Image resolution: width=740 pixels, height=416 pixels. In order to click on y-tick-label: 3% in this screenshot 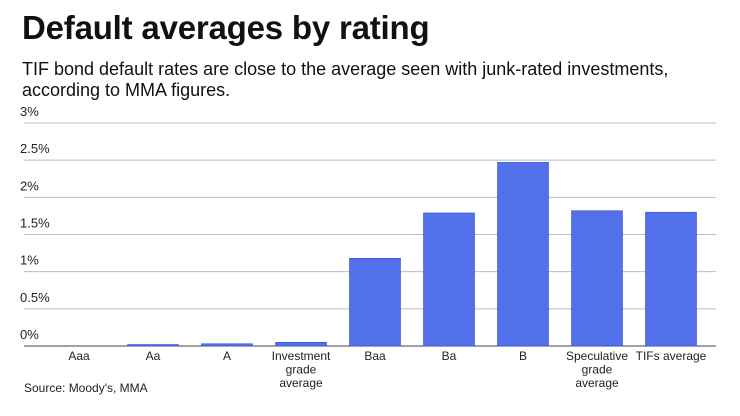, I will do `click(29, 111)`.